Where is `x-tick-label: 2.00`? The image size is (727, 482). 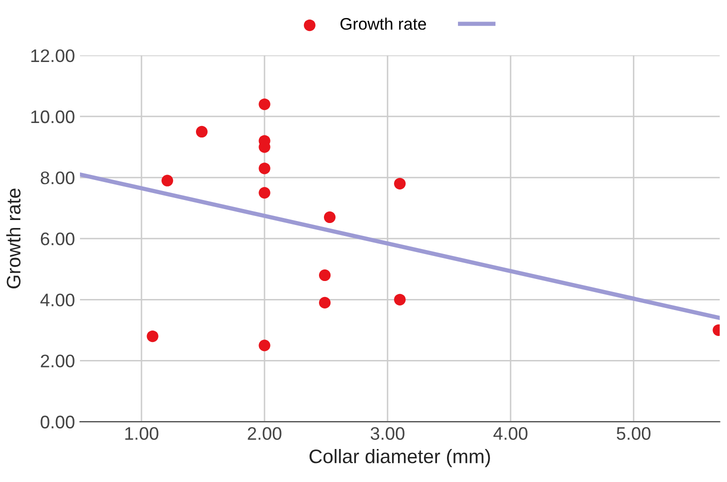
x-tick-label: 2.00 is located at coordinates (265, 433).